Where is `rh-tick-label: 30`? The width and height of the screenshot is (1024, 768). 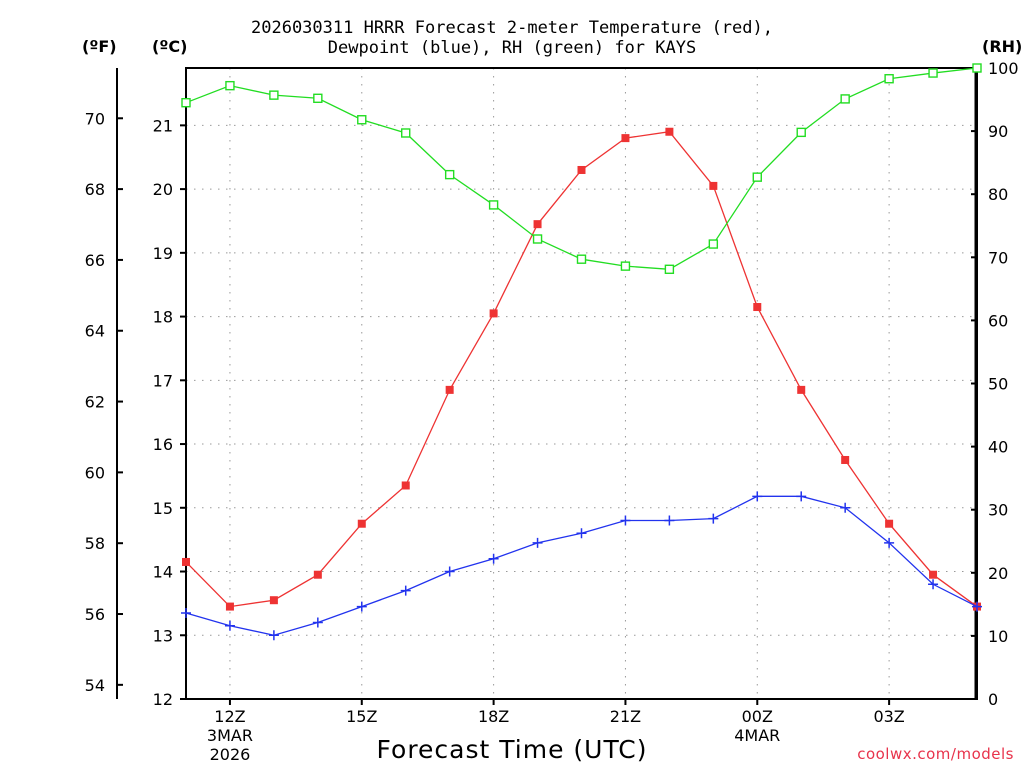
rh-tick-label: 30 is located at coordinates (998, 510).